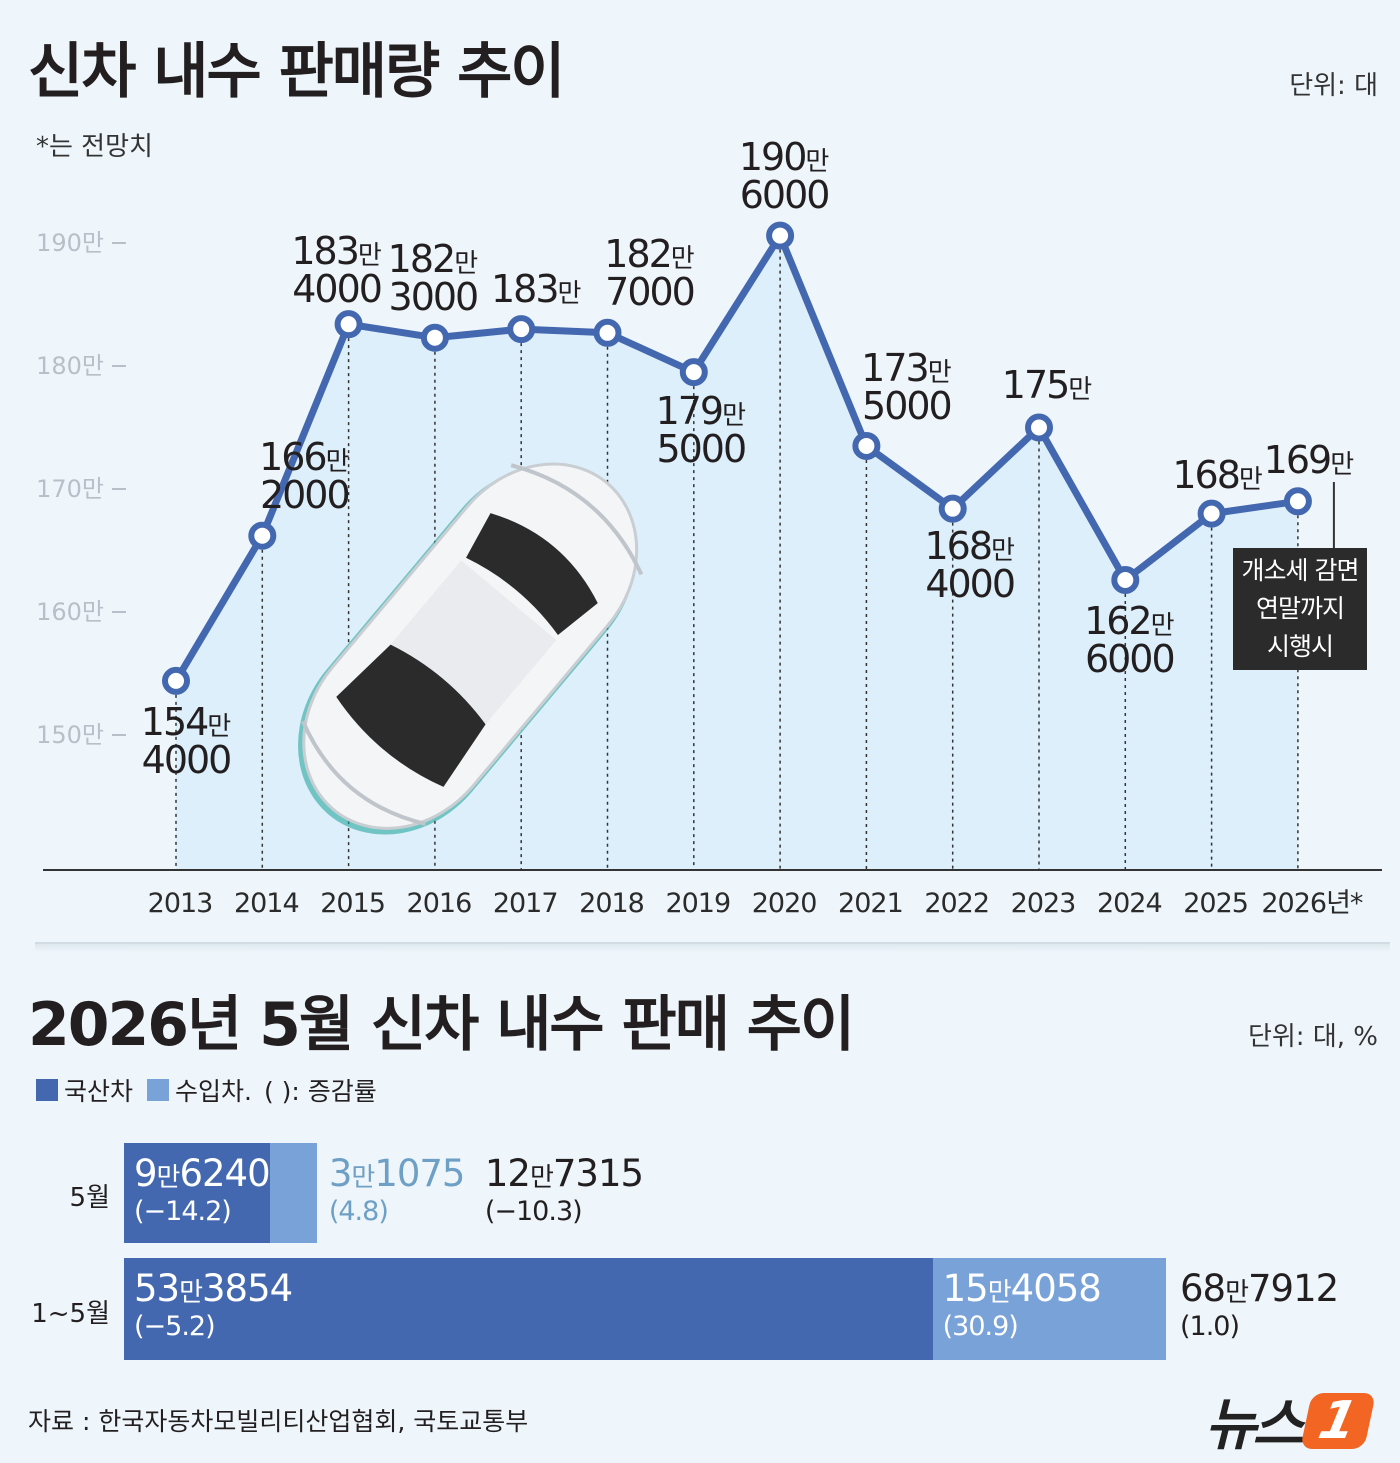 Image resolution: width=1400 pixels, height=1463 pixels. What do you see at coordinates (471, 648) in the screenshot?
I see `car-illustration` at bounding box center [471, 648].